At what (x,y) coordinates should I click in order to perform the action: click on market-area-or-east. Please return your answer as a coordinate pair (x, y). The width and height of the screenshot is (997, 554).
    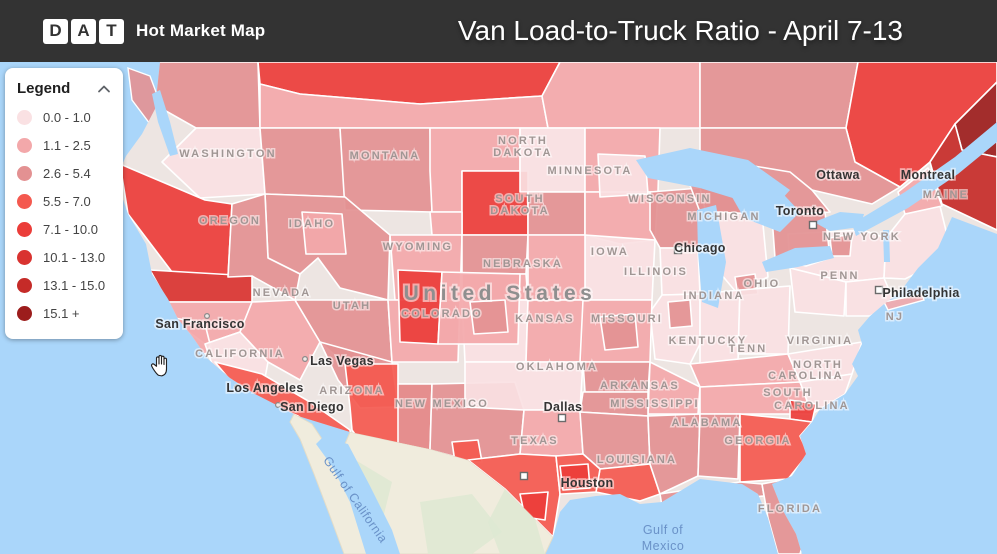
    Looking at the image, I should click on (264, 247).